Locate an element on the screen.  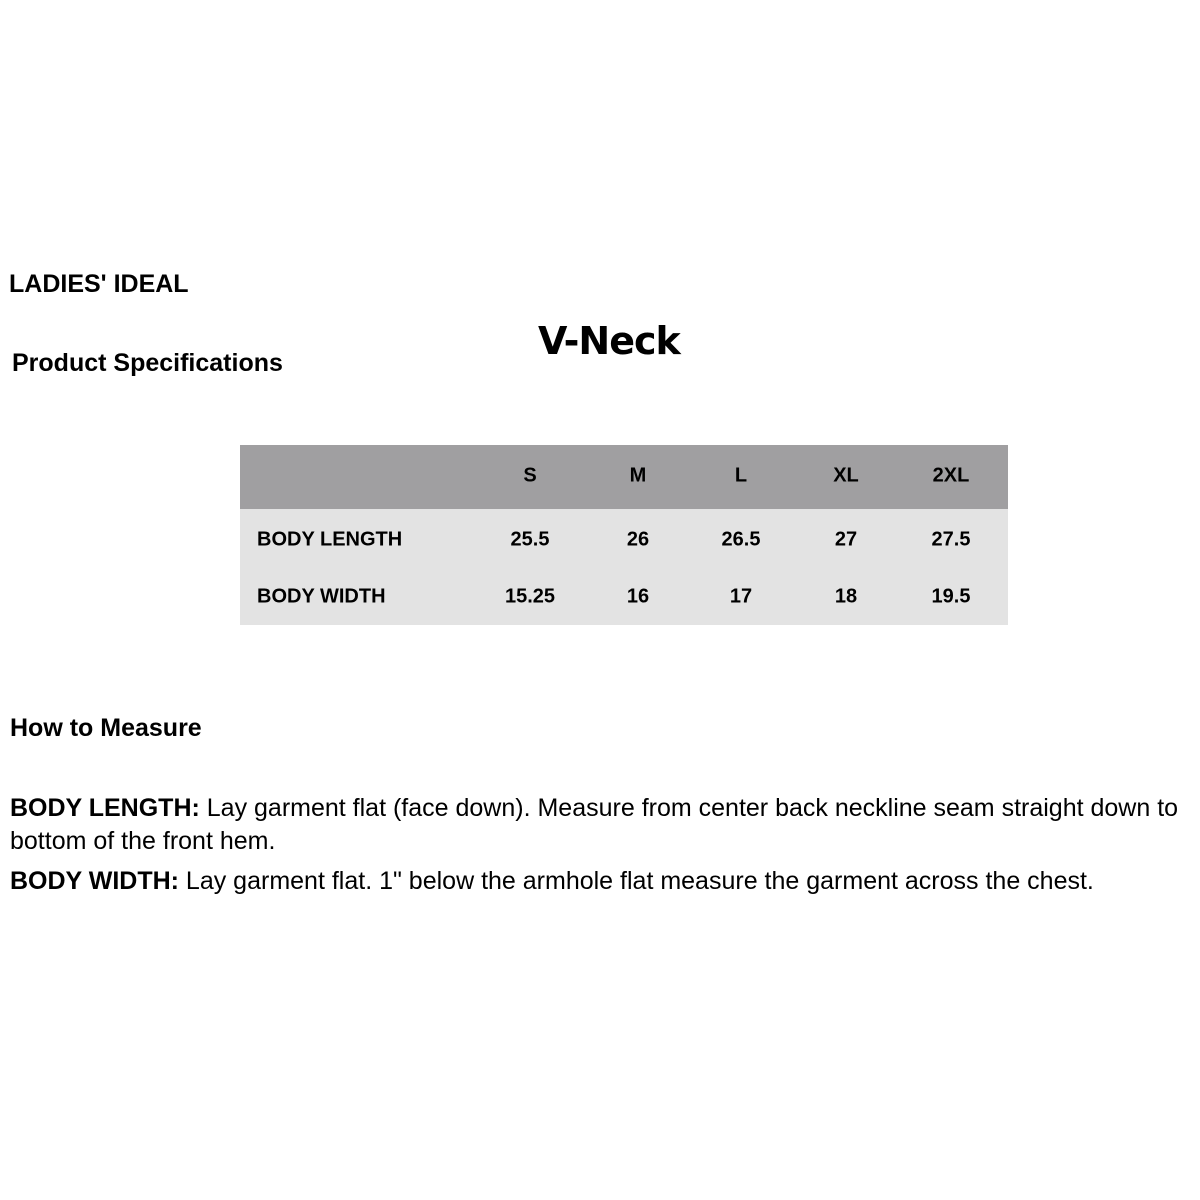
table-header-row is located at coordinates (624, 477).